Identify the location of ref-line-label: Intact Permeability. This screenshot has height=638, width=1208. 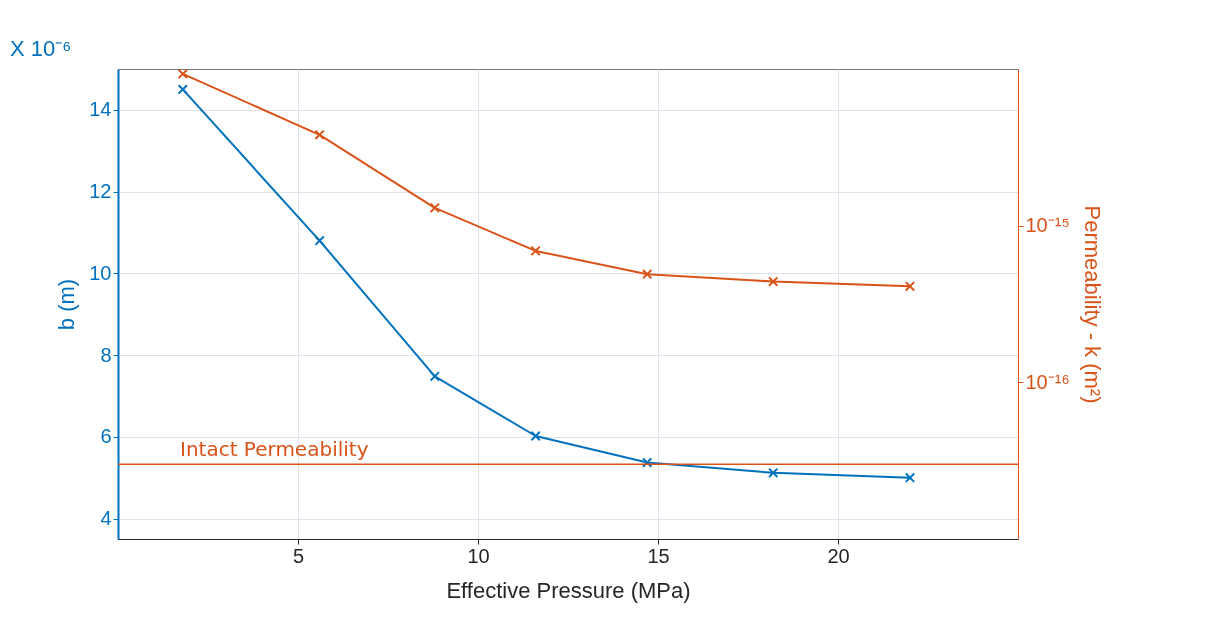
(274, 449).